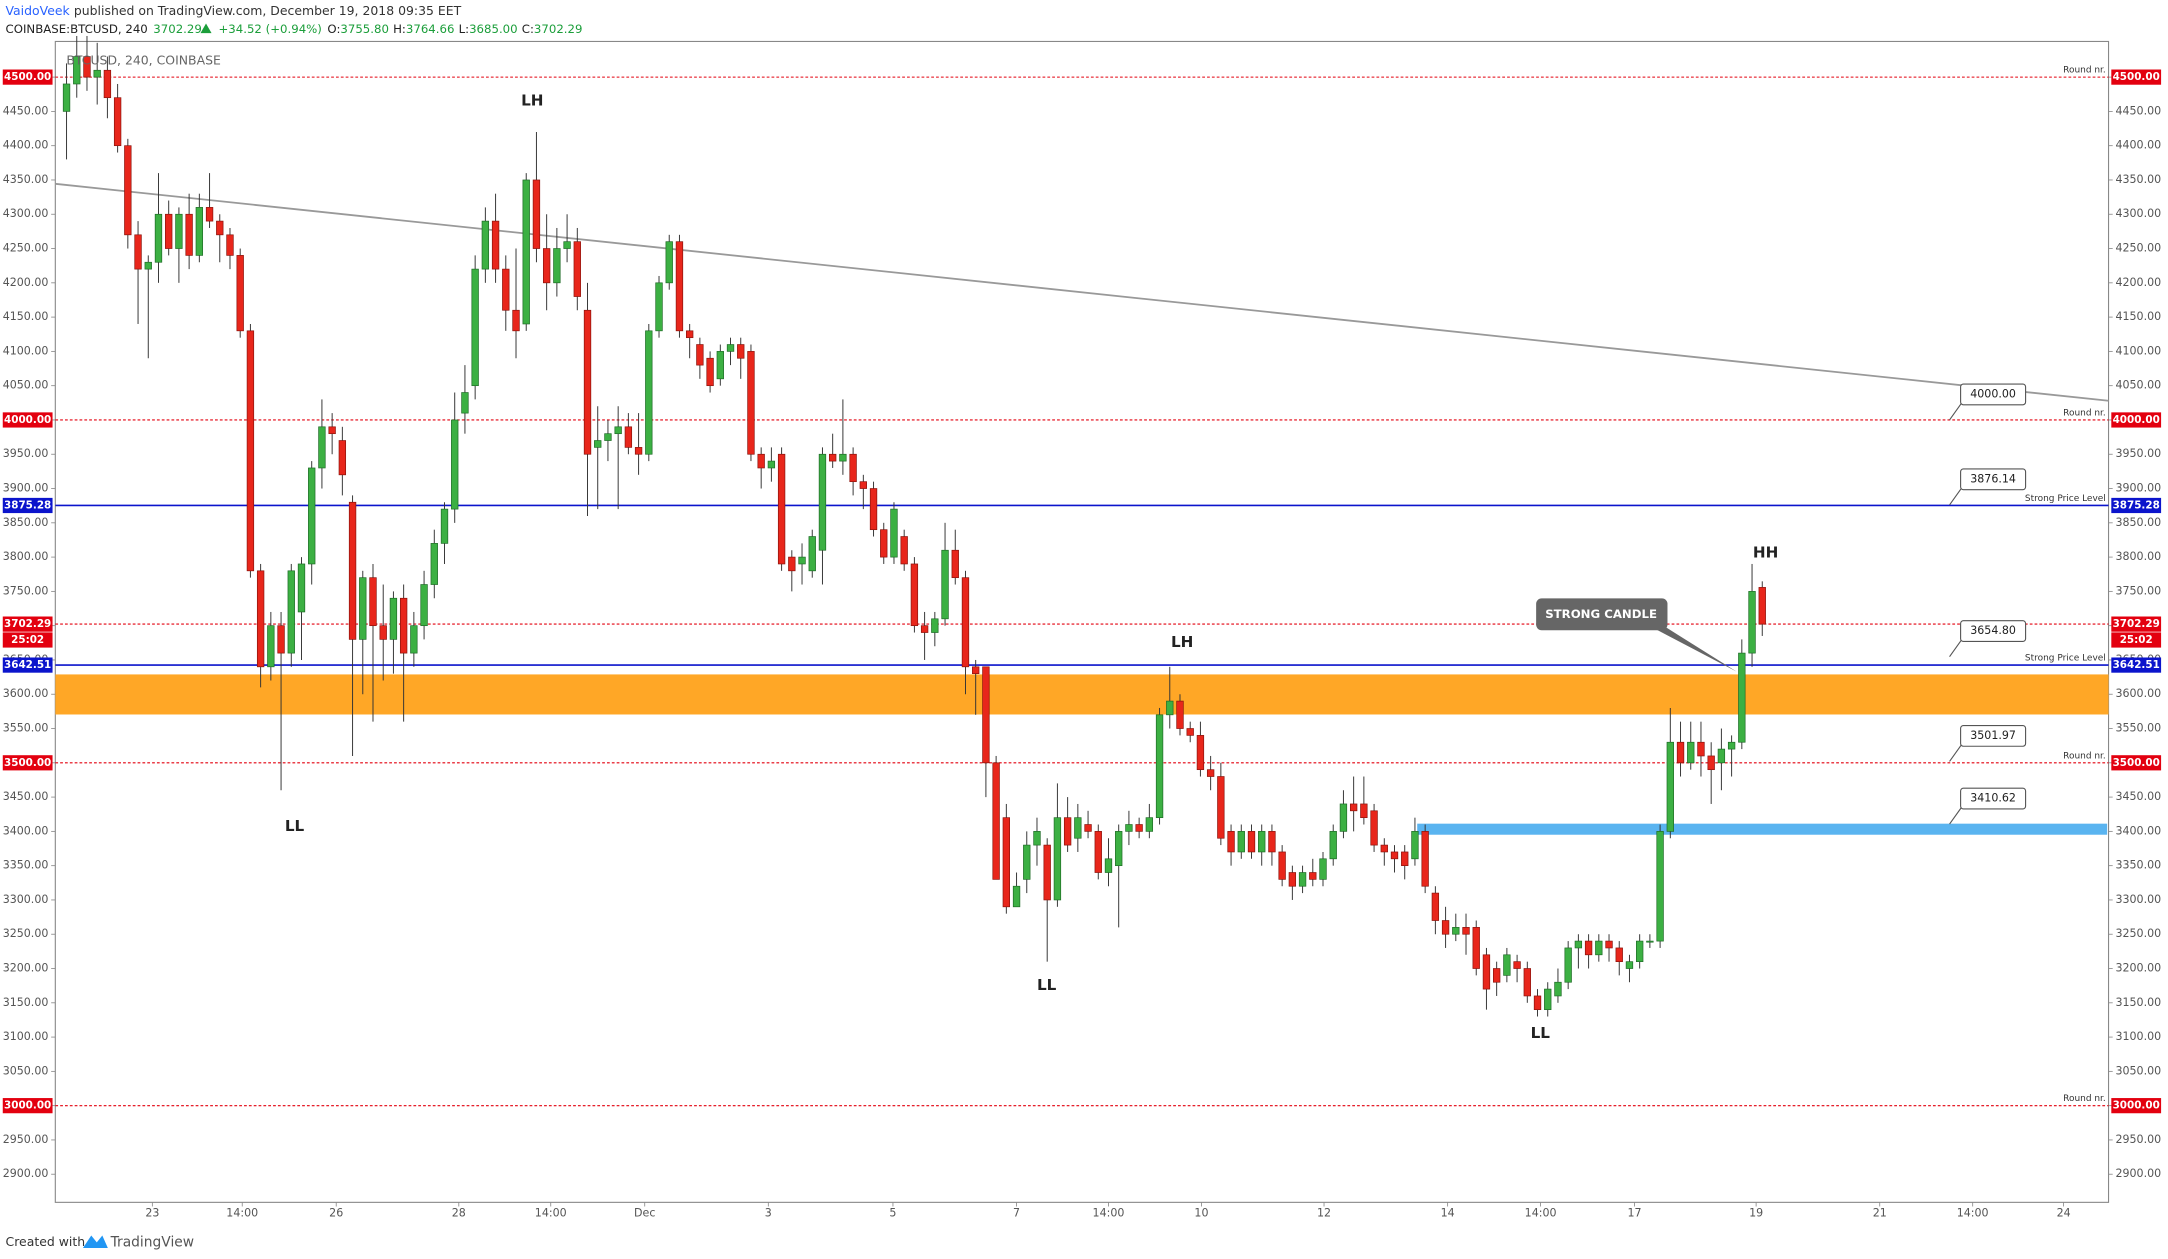 The width and height of the screenshot is (2168, 1259). Describe the element at coordinates (26, 796) in the screenshot. I see `y-tick-label: 3450.00` at that location.